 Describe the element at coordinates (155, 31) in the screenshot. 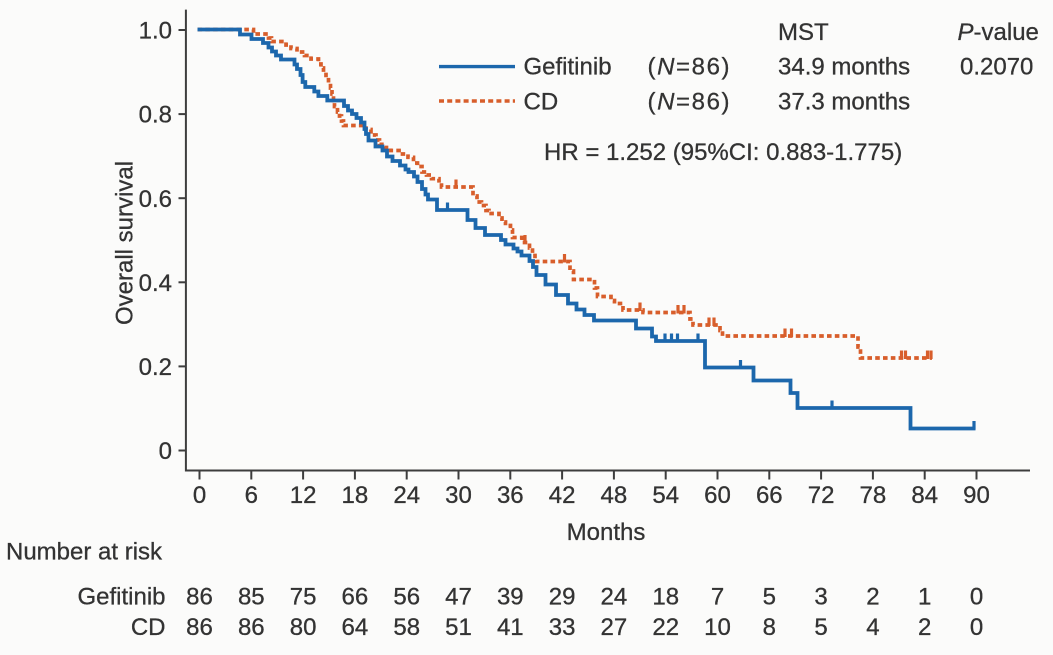

I see `svg-text: 1.0` at that location.